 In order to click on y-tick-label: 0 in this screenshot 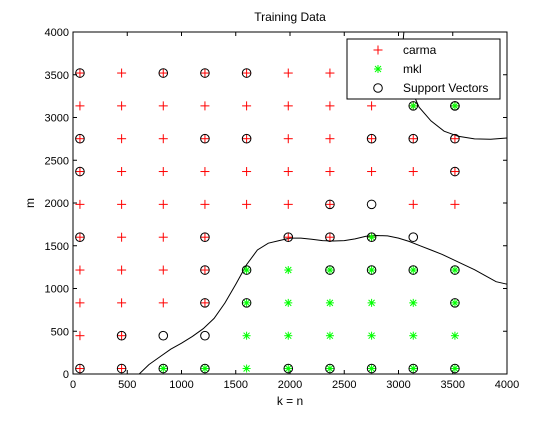, I will do `click(66, 375)`.